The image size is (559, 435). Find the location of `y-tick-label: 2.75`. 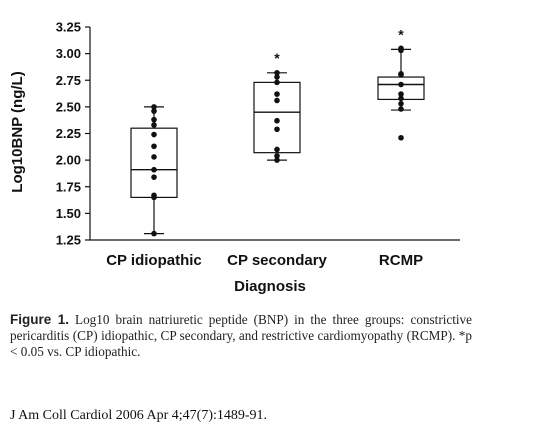

y-tick-label: 2.75 is located at coordinates (68, 80).